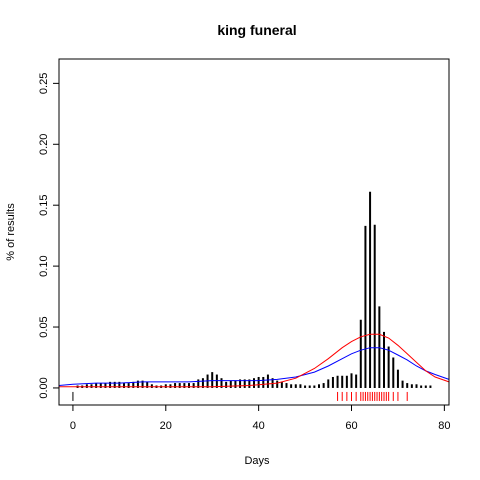  What do you see at coordinates (259, 426) in the screenshot?
I see `x-tick-label: 40` at bounding box center [259, 426].